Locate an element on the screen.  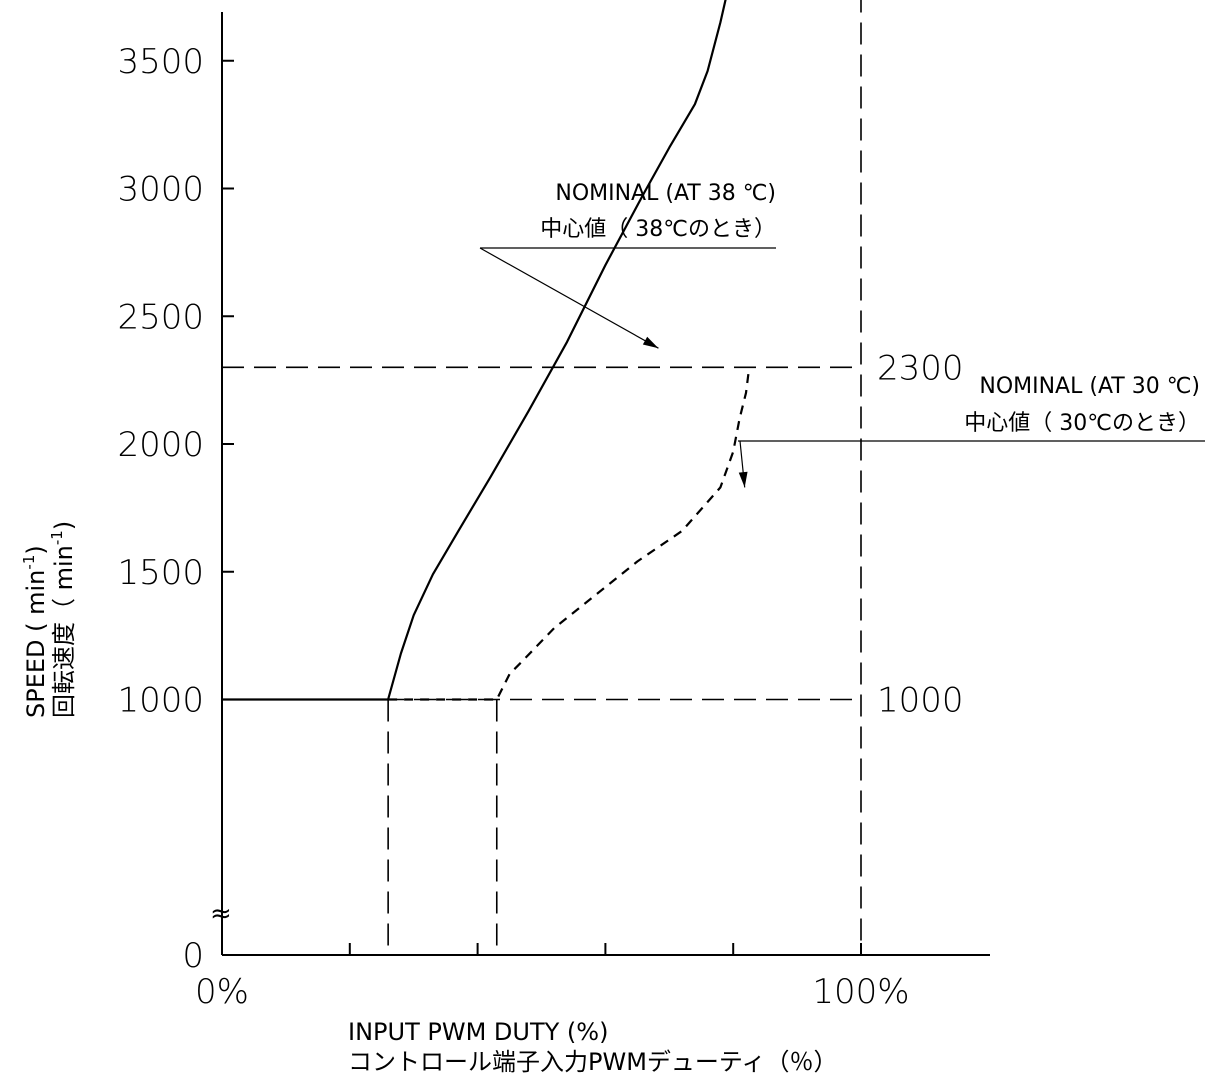
y-axis-title-ja: 回転速度（ min-1) is located at coordinates (63, 619).